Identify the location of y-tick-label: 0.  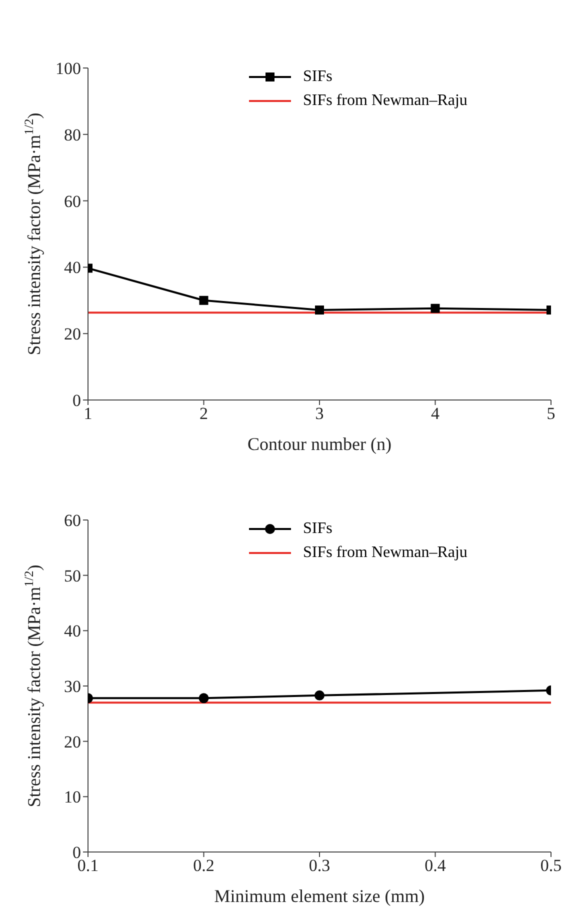
(76, 400).